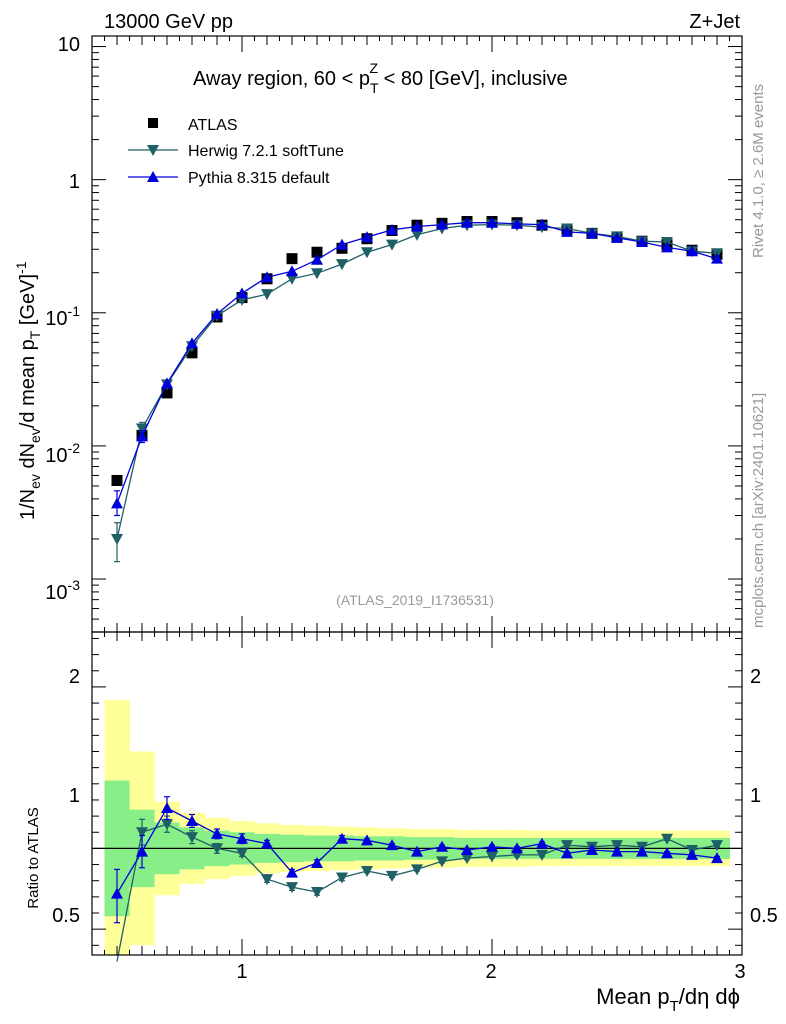 The height and width of the screenshot is (1024, 786). Describe the element at coordinates (417, 879) in the screenshot. I see `ratio-series` at that location.